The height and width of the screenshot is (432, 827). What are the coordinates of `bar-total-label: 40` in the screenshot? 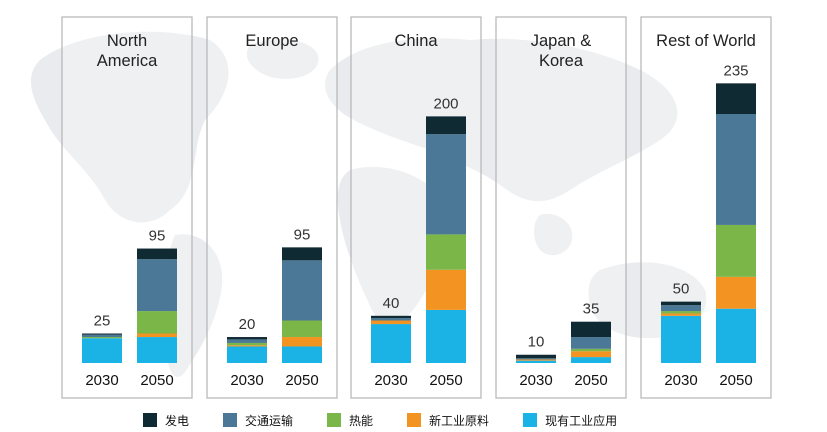 It's located at (391, 303).